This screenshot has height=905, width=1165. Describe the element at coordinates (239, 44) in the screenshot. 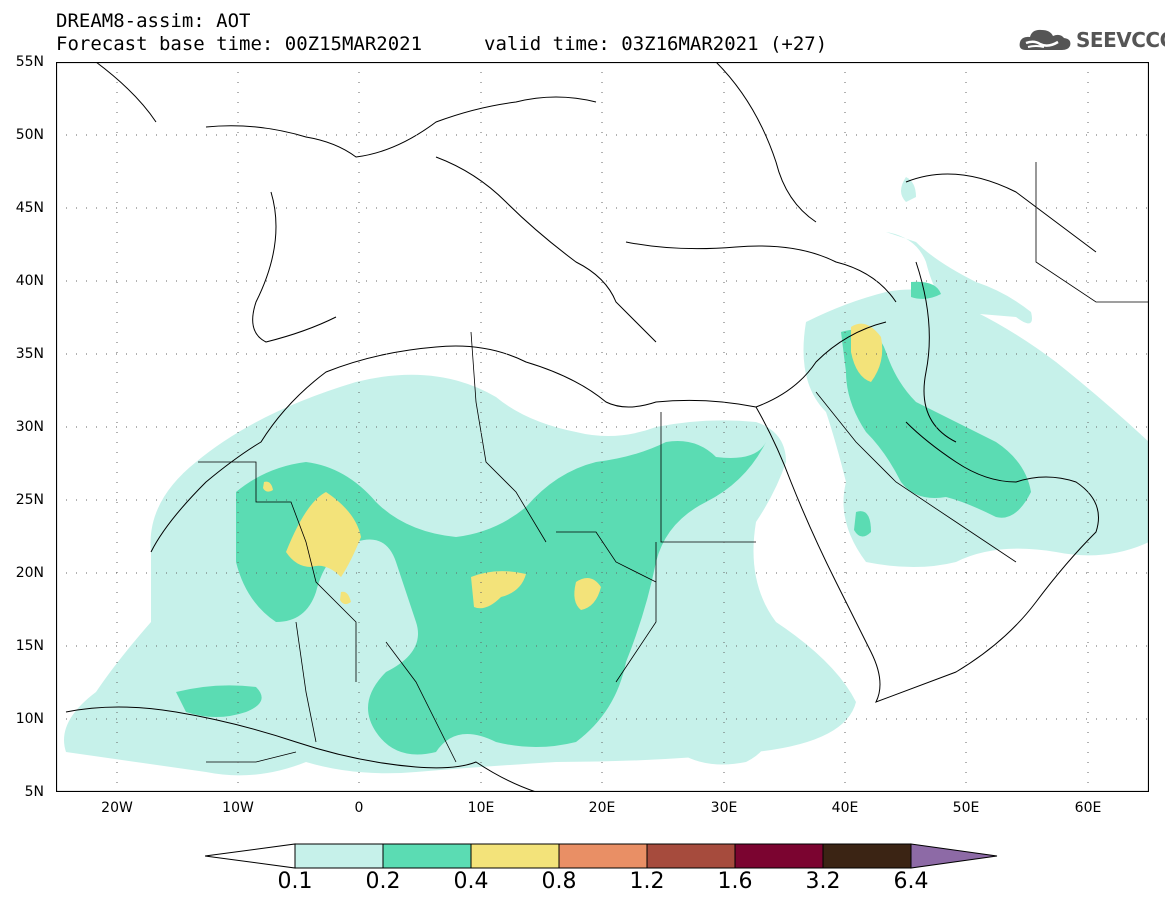

I see `forecast-base-time: Forecast base time: 00Z15MAR2021` at that location.